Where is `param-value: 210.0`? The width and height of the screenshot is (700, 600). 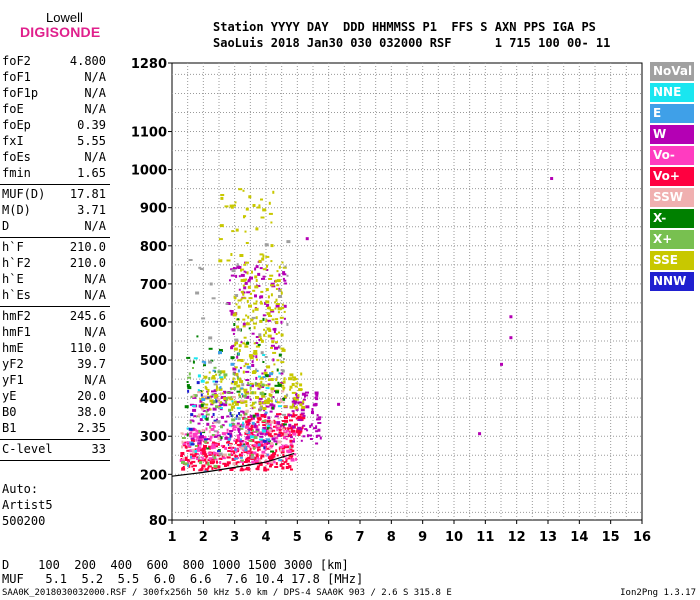
param-value: 210.0 is located at coordinates (87, 247).